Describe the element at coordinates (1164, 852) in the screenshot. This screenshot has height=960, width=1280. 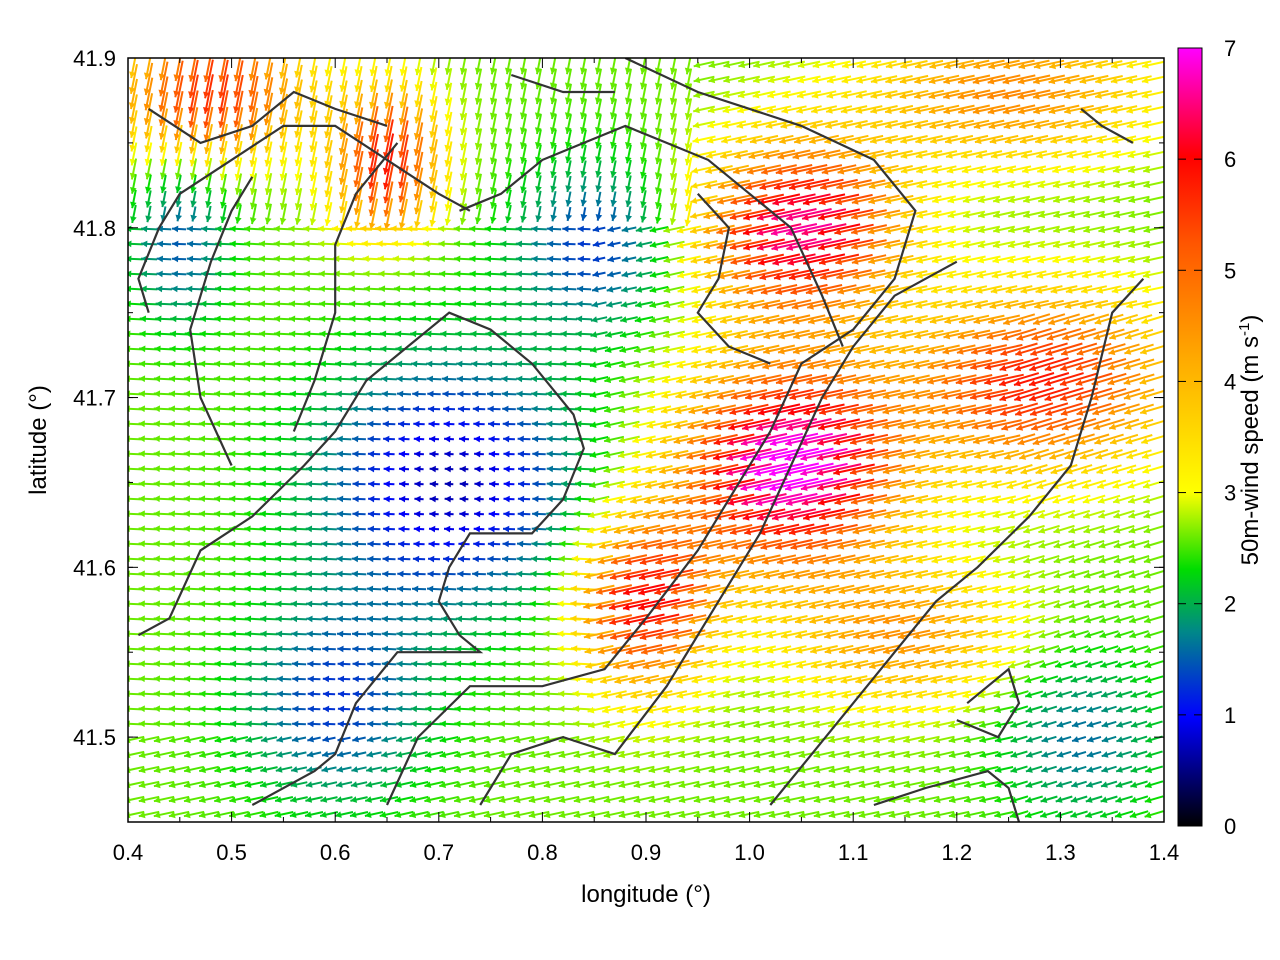
I see `x-tick-label: 1.4` at that location.